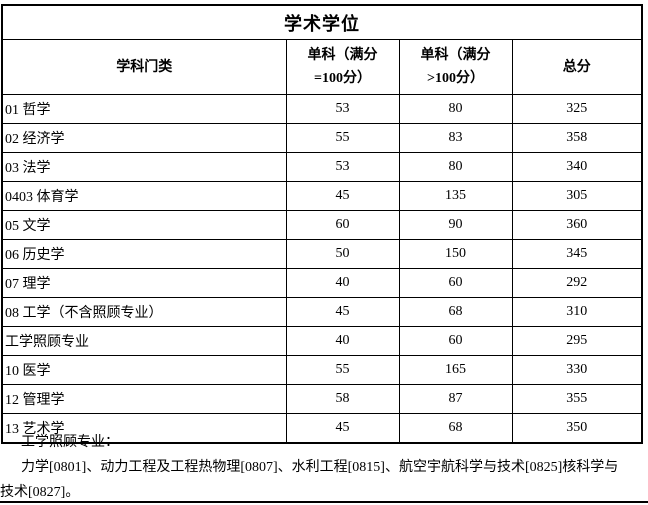  Describe the element at coordinates (455, 225) in the screenshot. I see `score-cell-single-gt100: 90` at that location.